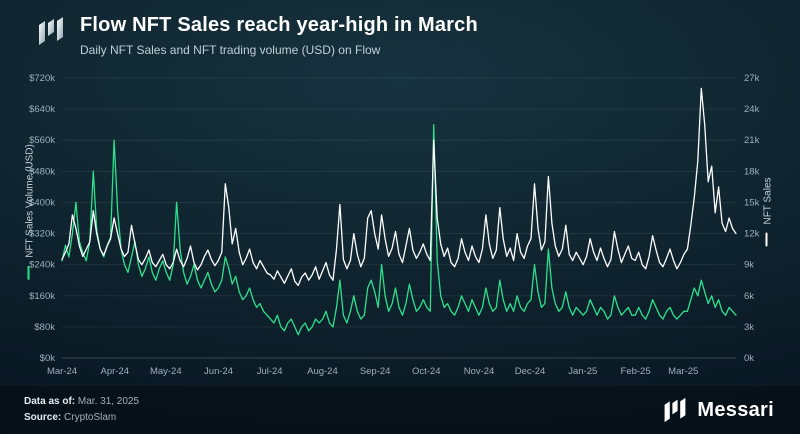 Image resolution: width=800 pixels, height=434 pixels. Describe the element at coordinates (42, 202) in the screenshot. I see `svg-text: $400k` at that location.